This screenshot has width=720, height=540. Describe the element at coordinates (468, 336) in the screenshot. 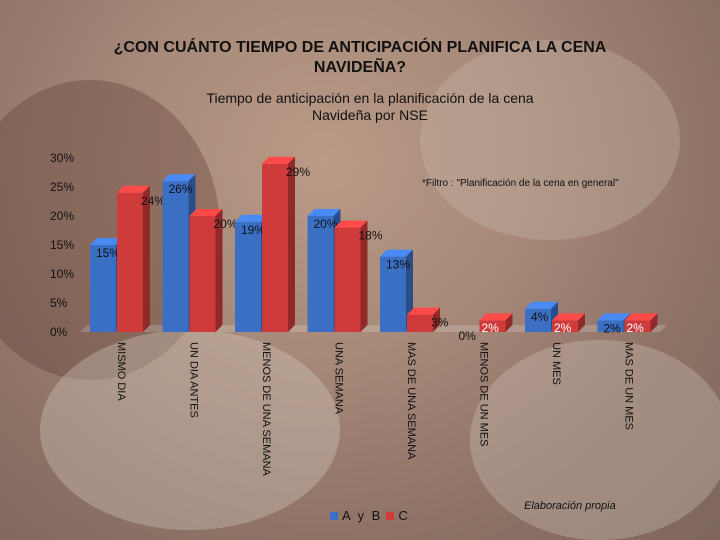

I see `data-label-ab: 0%` at that location.